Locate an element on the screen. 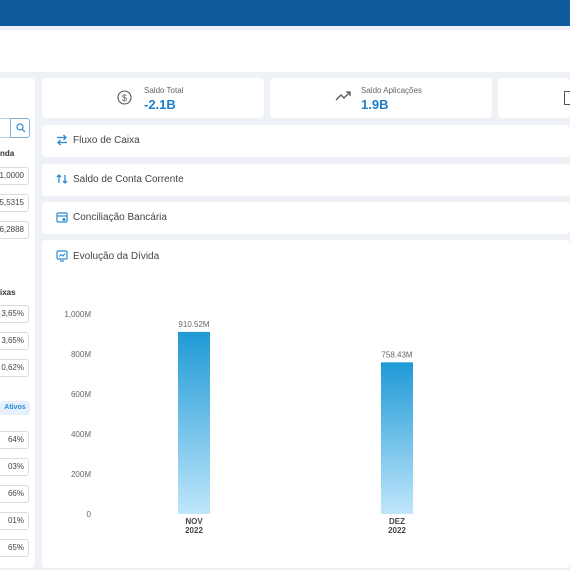  refresh-arrows-icon is located at coordinates (62, 179).